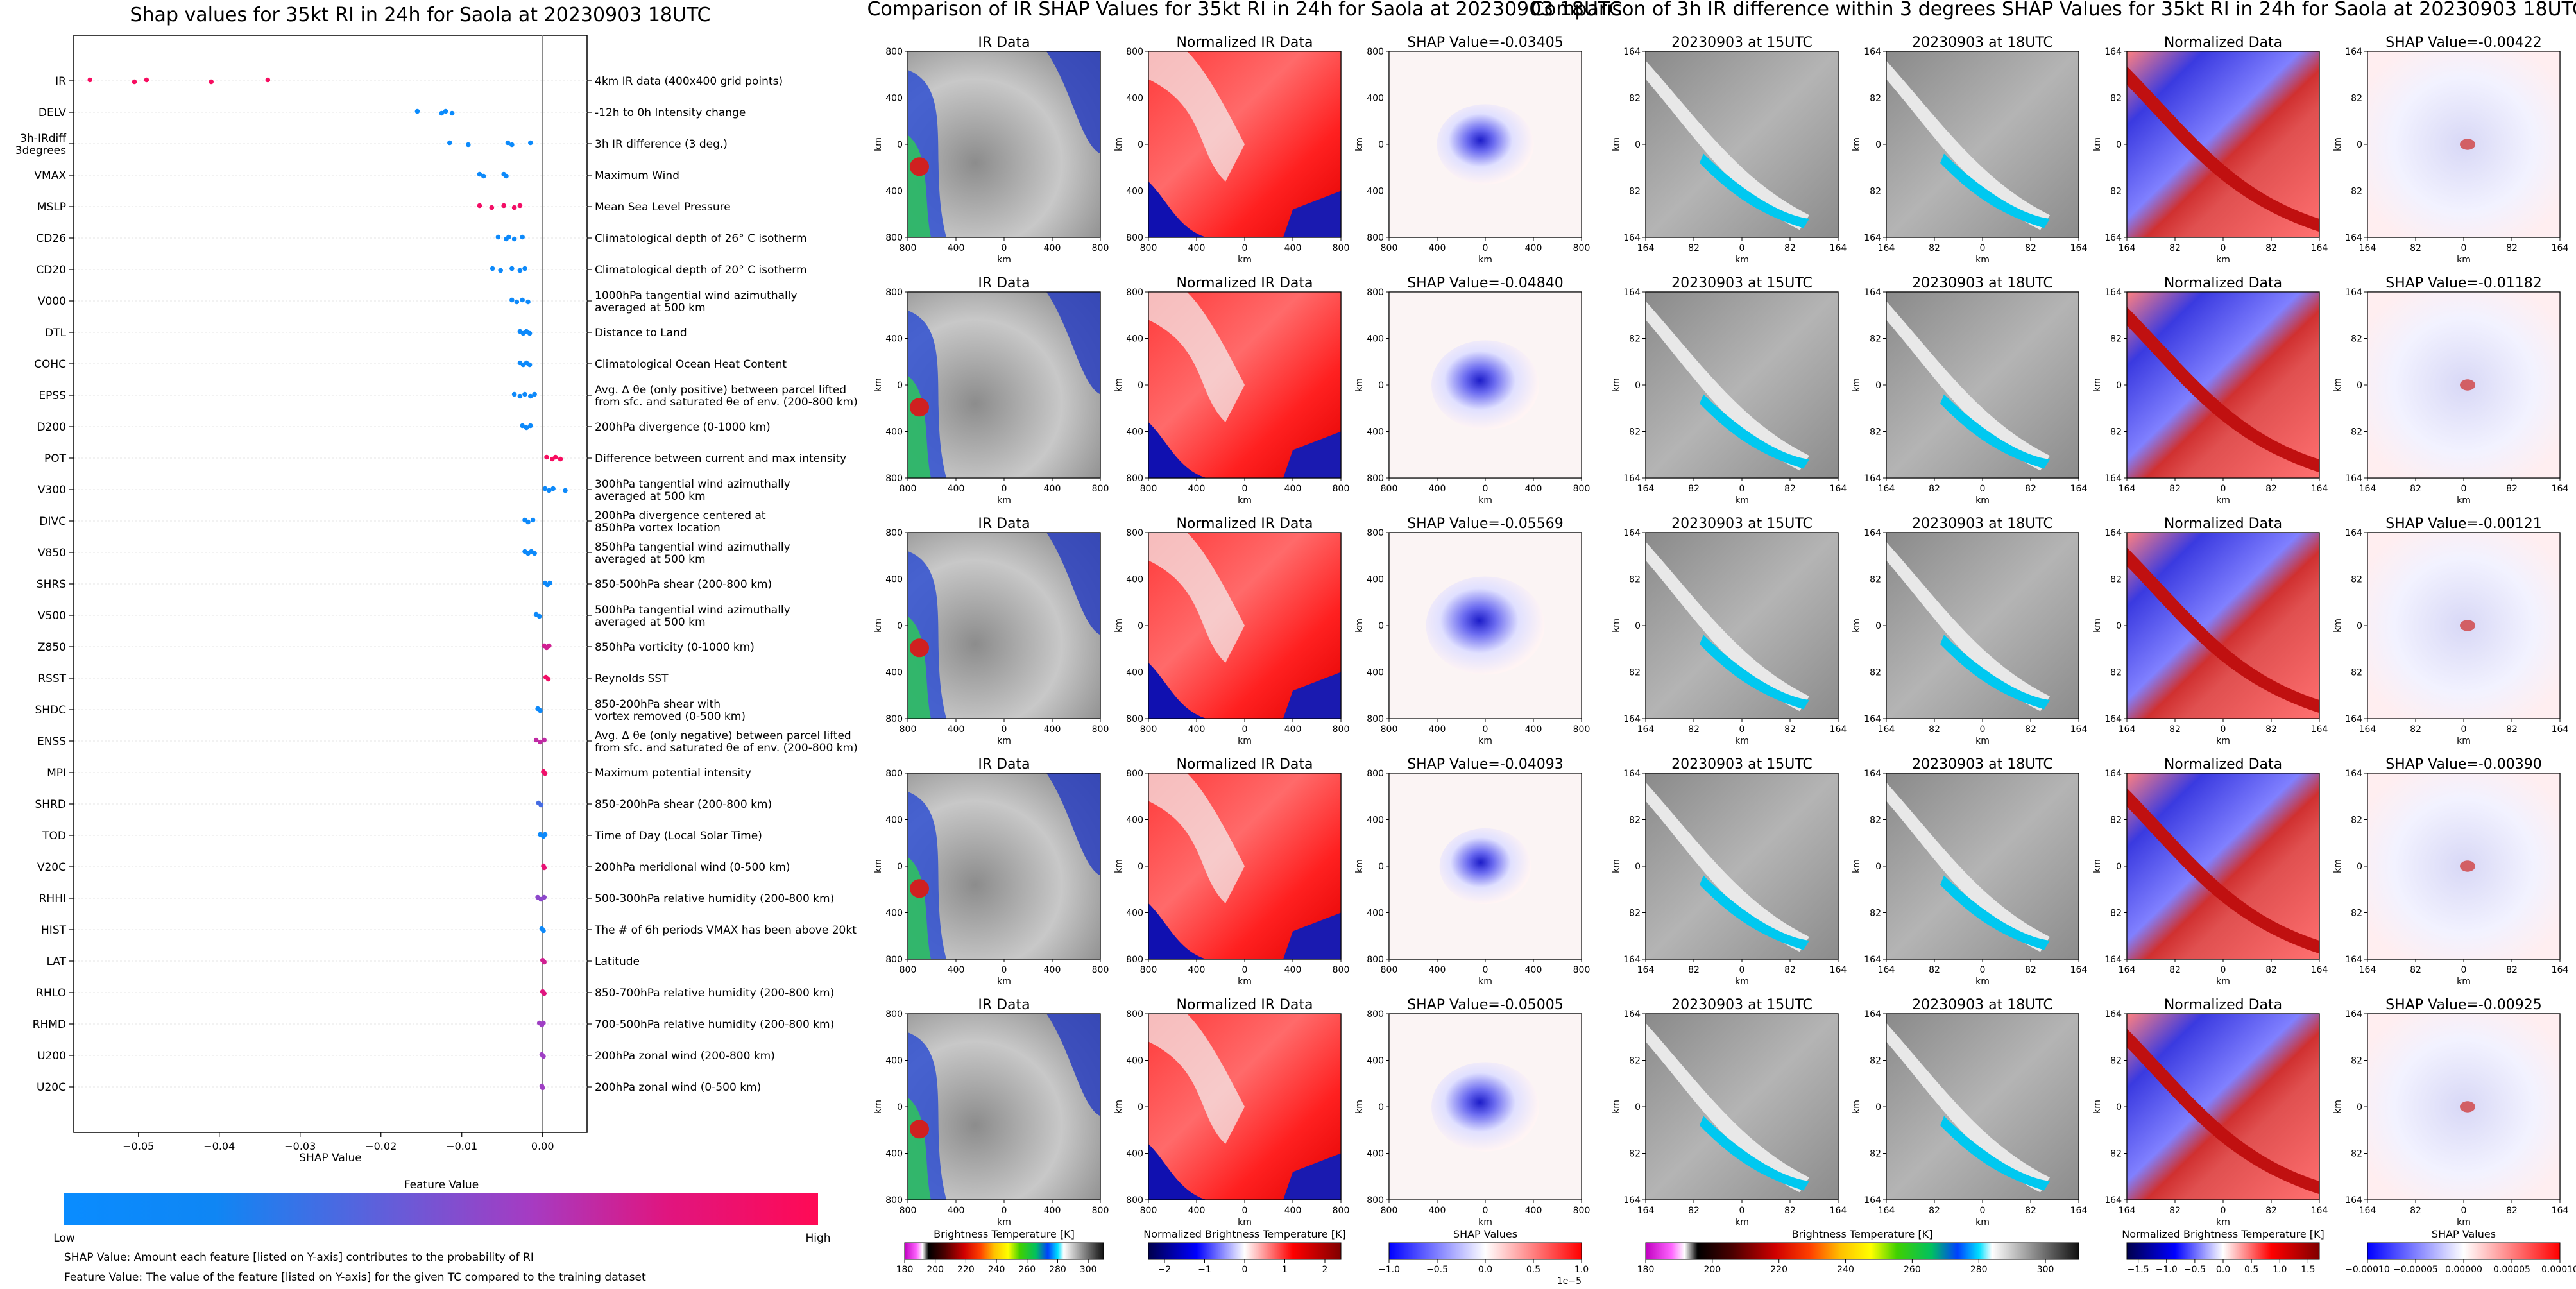  I want to click on colorbar-label: SHAP Values, so click(1485, 1234).